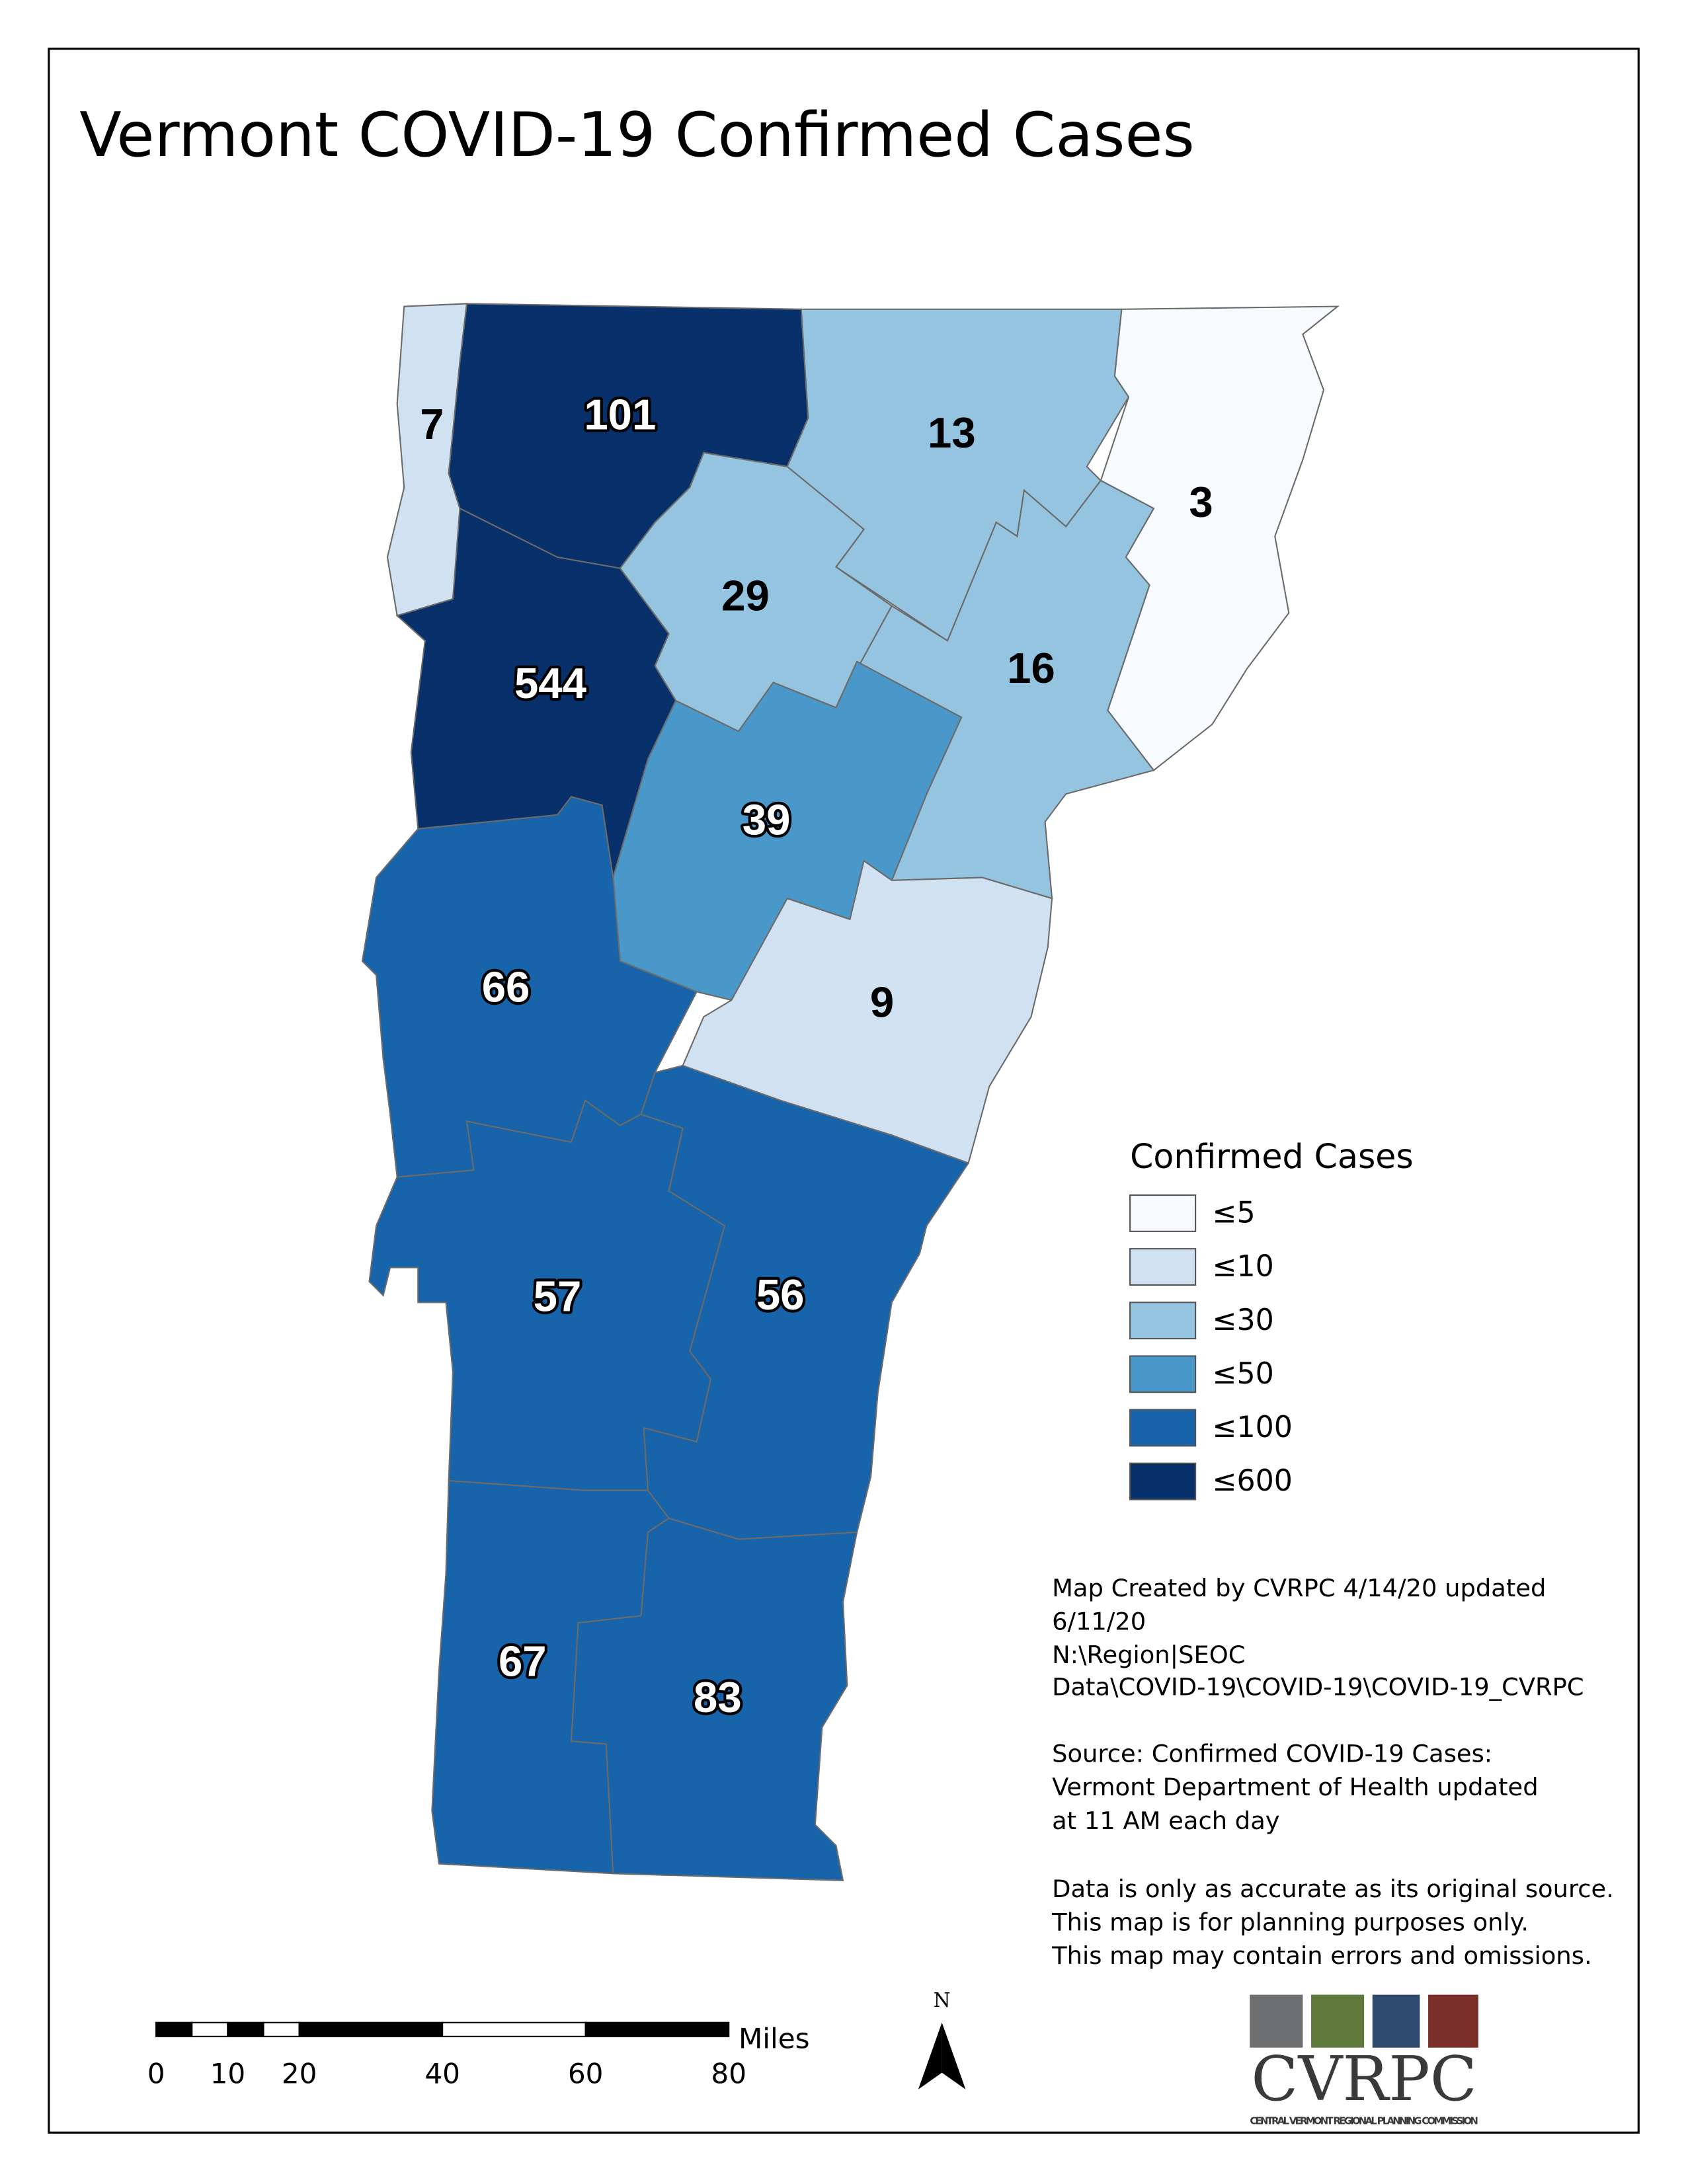 Image resolution: width=1686 pixels, height=2184 pixels. Describe the element at coordinates (1233, 1213) in the screenshot. I see `legend-label: ≤5` at that location.